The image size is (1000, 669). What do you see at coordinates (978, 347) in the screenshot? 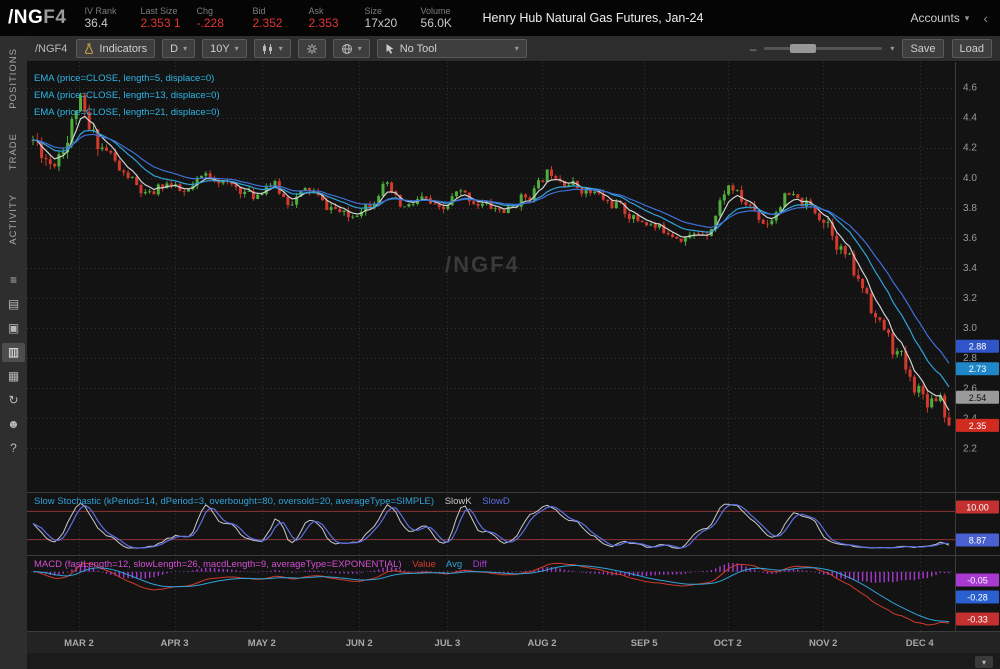
I see `svg-text: 2.88` at bounding box center [978, 347].